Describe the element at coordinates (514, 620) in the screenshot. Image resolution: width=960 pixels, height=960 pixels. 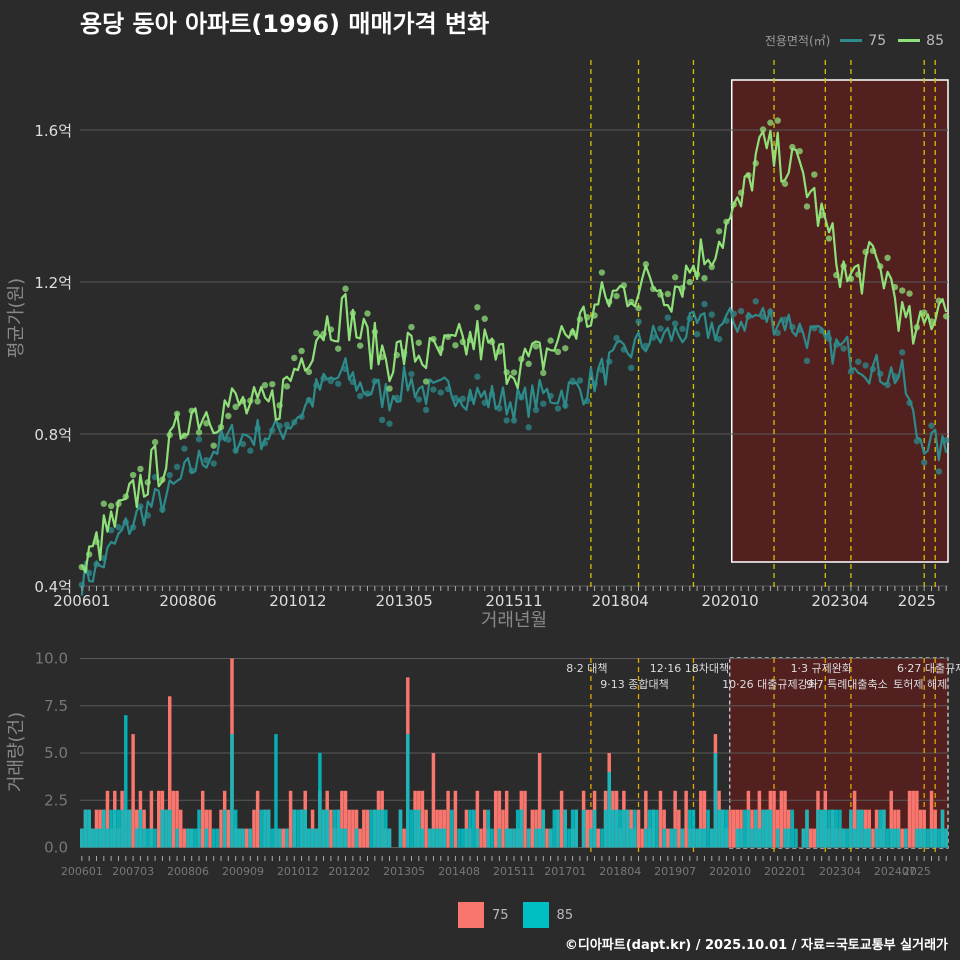
I see `price-xaxis-title: 거래년월` at that location.